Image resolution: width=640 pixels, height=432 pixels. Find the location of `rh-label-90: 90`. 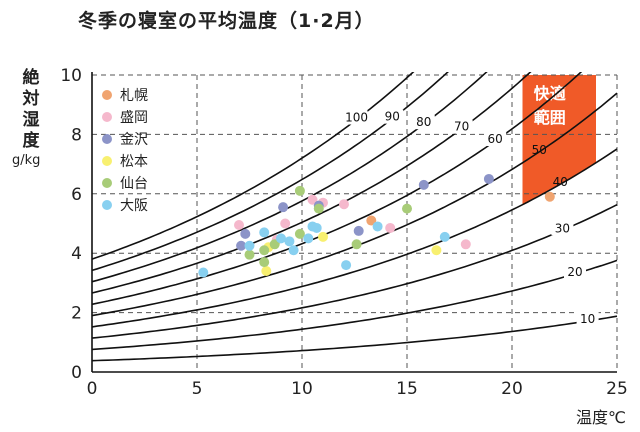

rh-label-90: 90 is located at coordinates (392, 117).